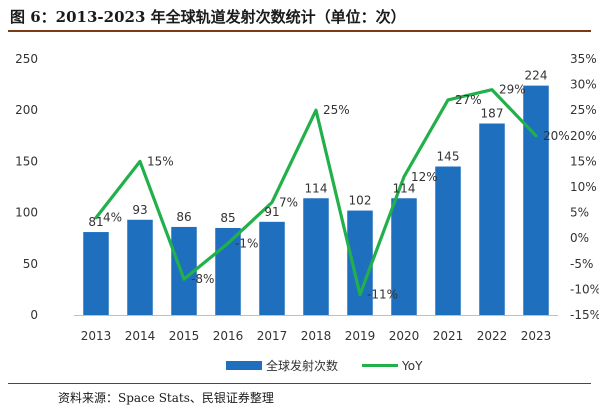  Describe the element at coordinates (34, 315) in the screenshot. I see `left-tick-label: 0` at that location.